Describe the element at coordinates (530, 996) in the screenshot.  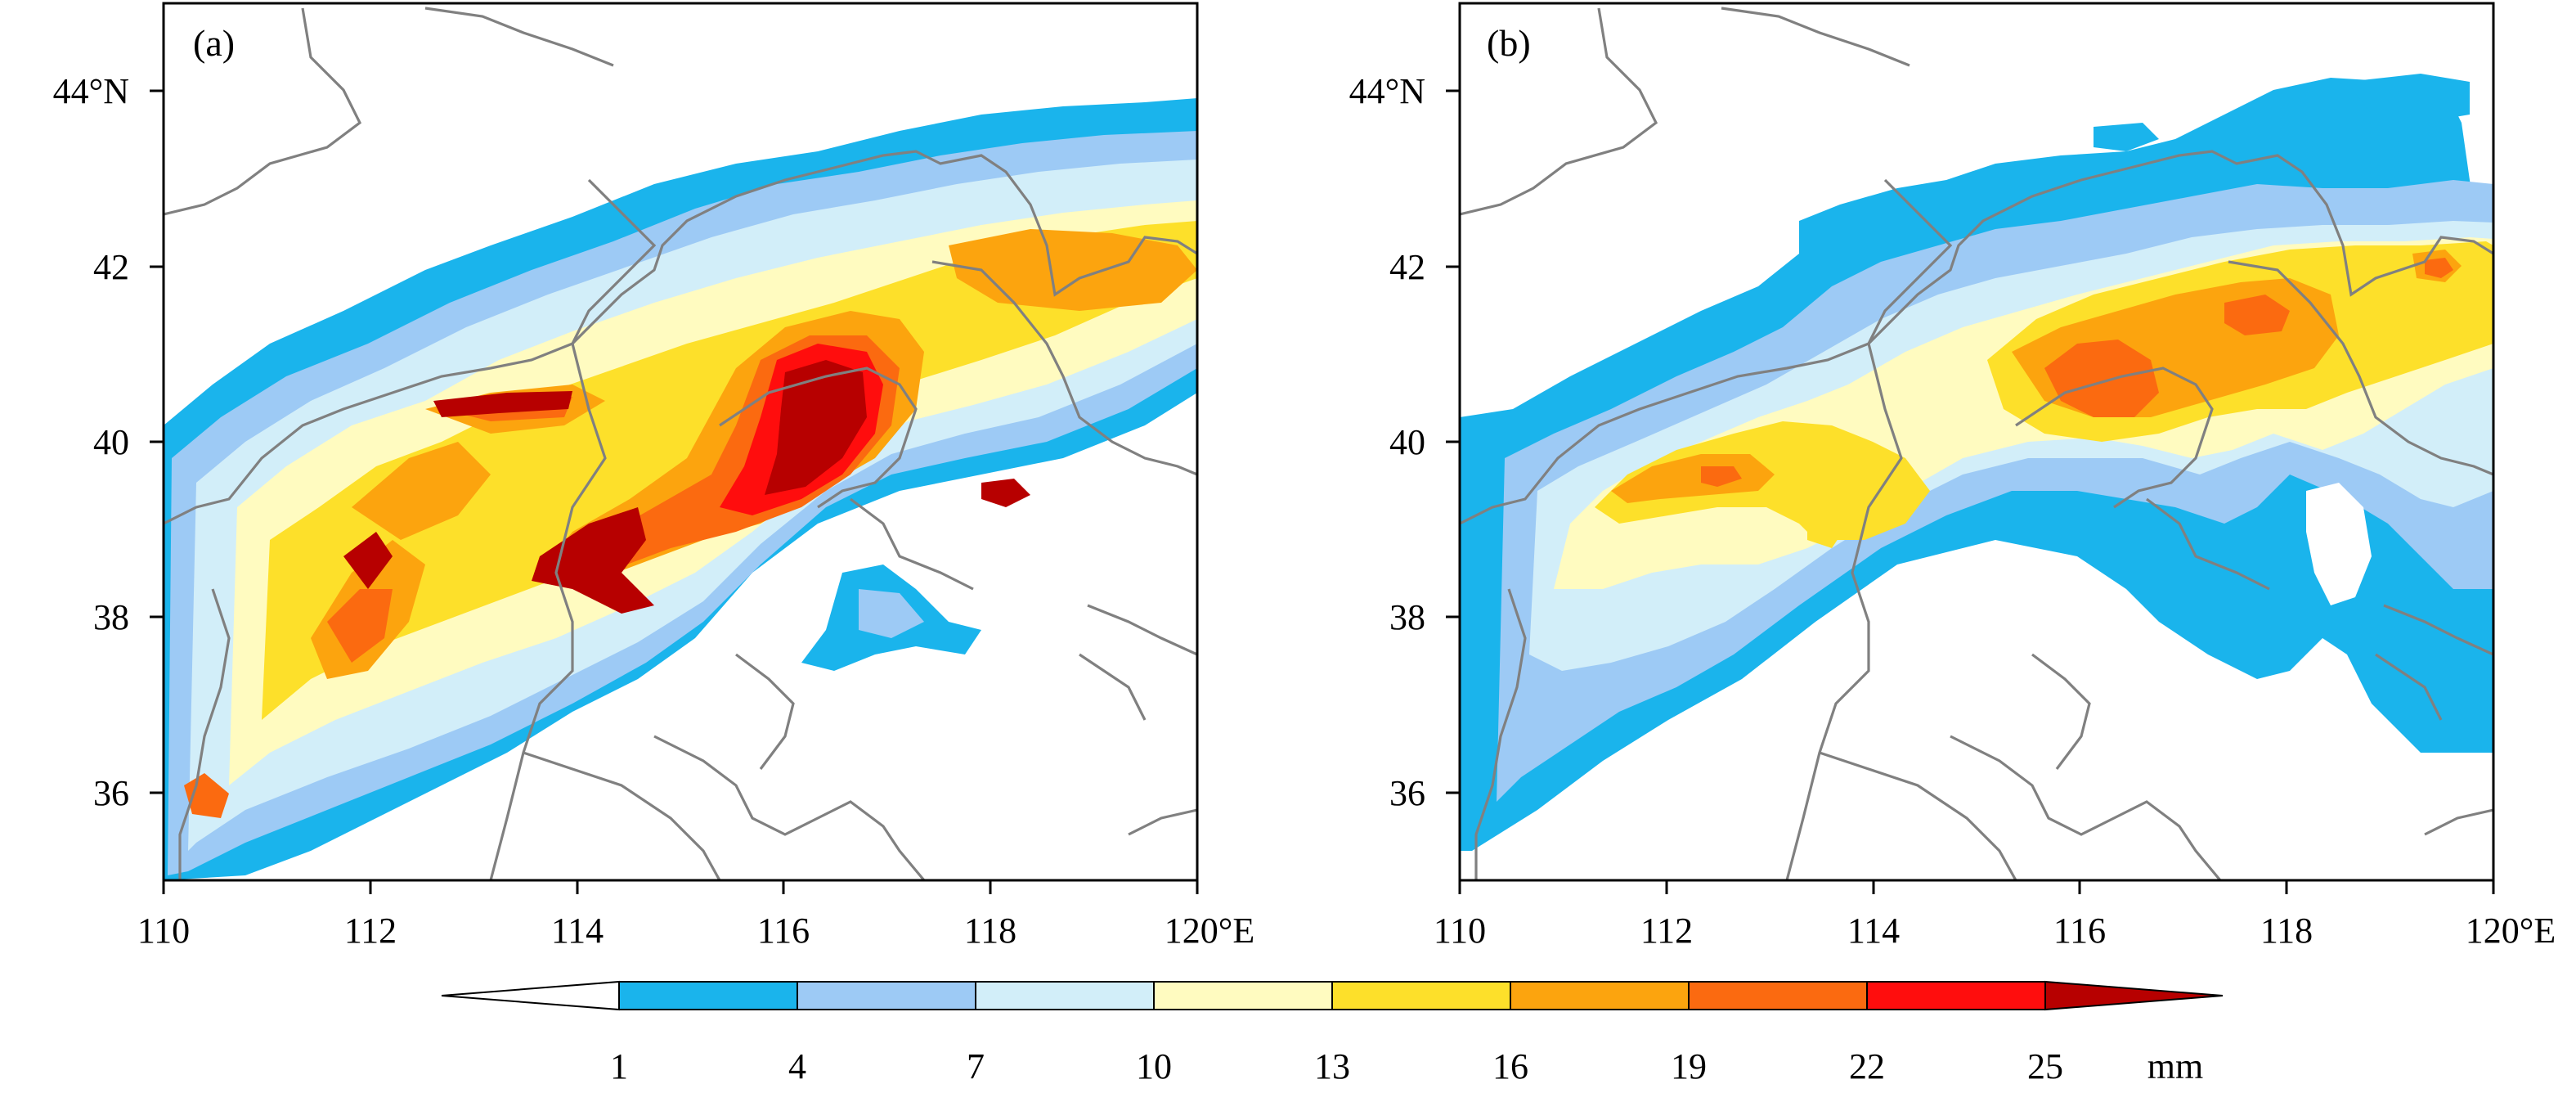
I see `colorbar-under-arrow` at that location.